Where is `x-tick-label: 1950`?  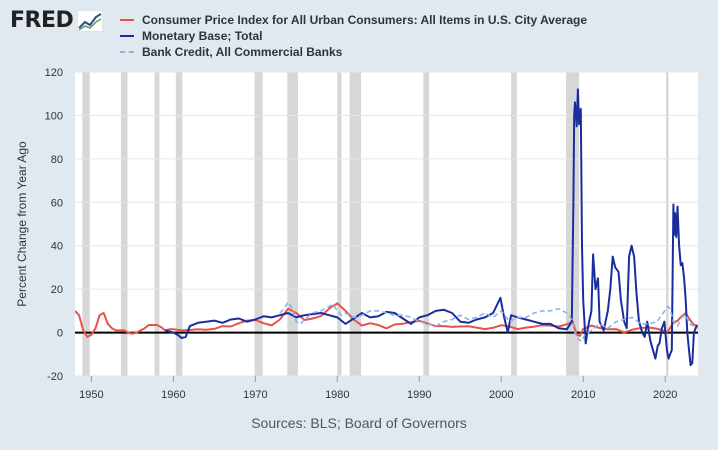 x-tick-label: 1950 is located at coordinates (91, 395).